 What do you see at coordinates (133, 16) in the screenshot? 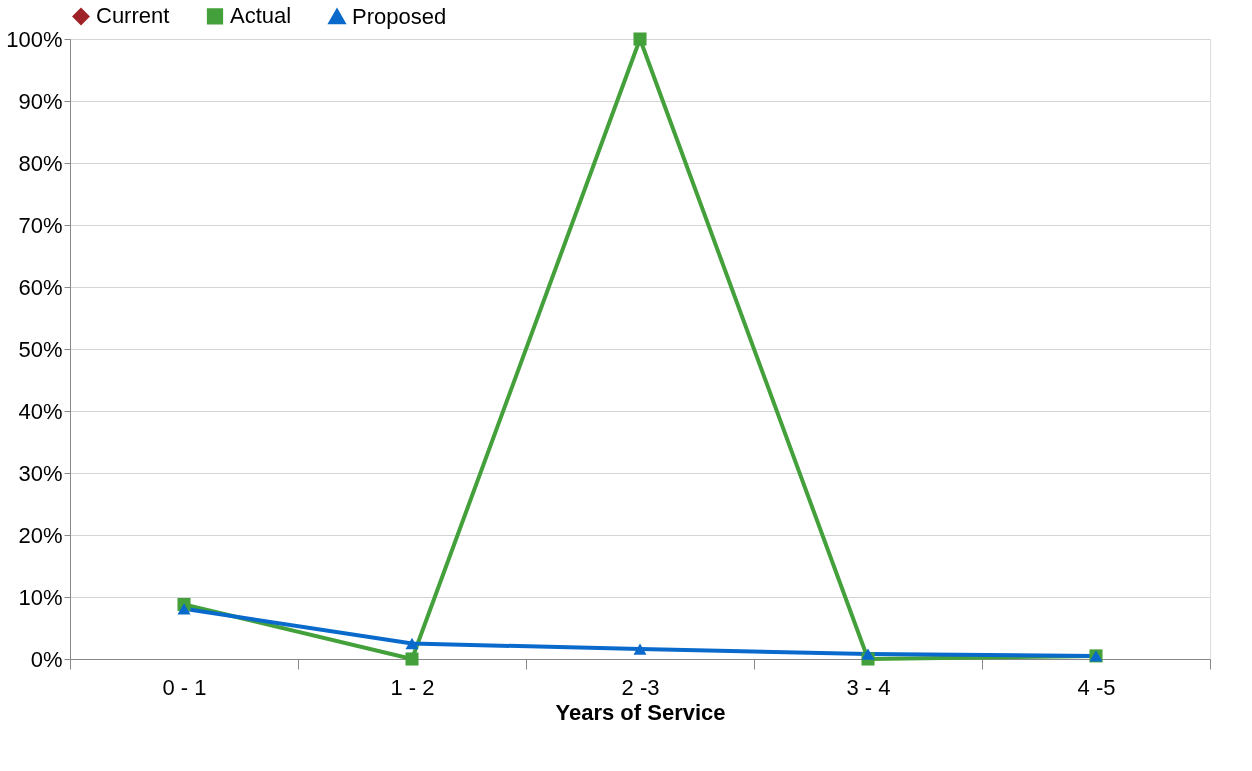
I see `legend-label: Current` at bounding box center [133, 16].